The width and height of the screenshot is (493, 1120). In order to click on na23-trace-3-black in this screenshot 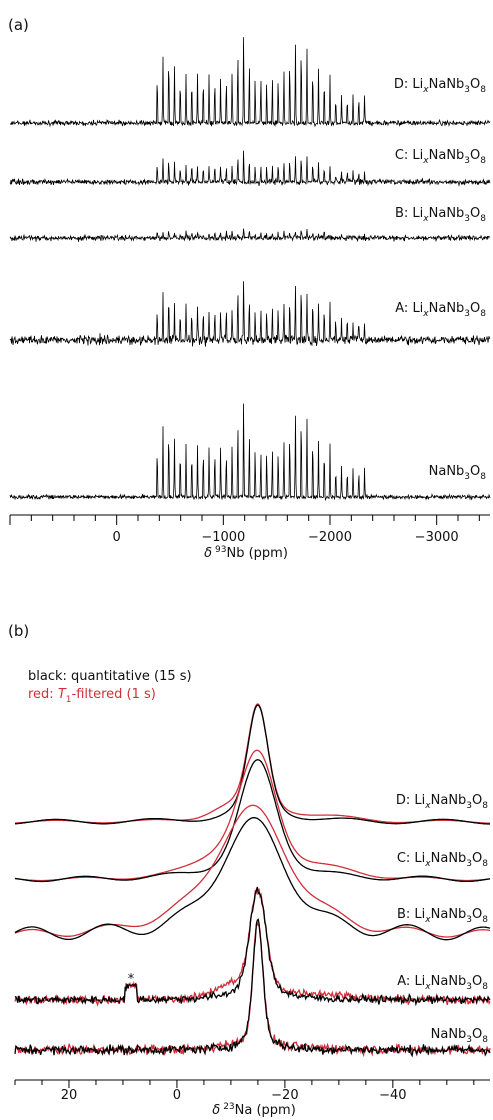, I will do `click(252, 879)`.